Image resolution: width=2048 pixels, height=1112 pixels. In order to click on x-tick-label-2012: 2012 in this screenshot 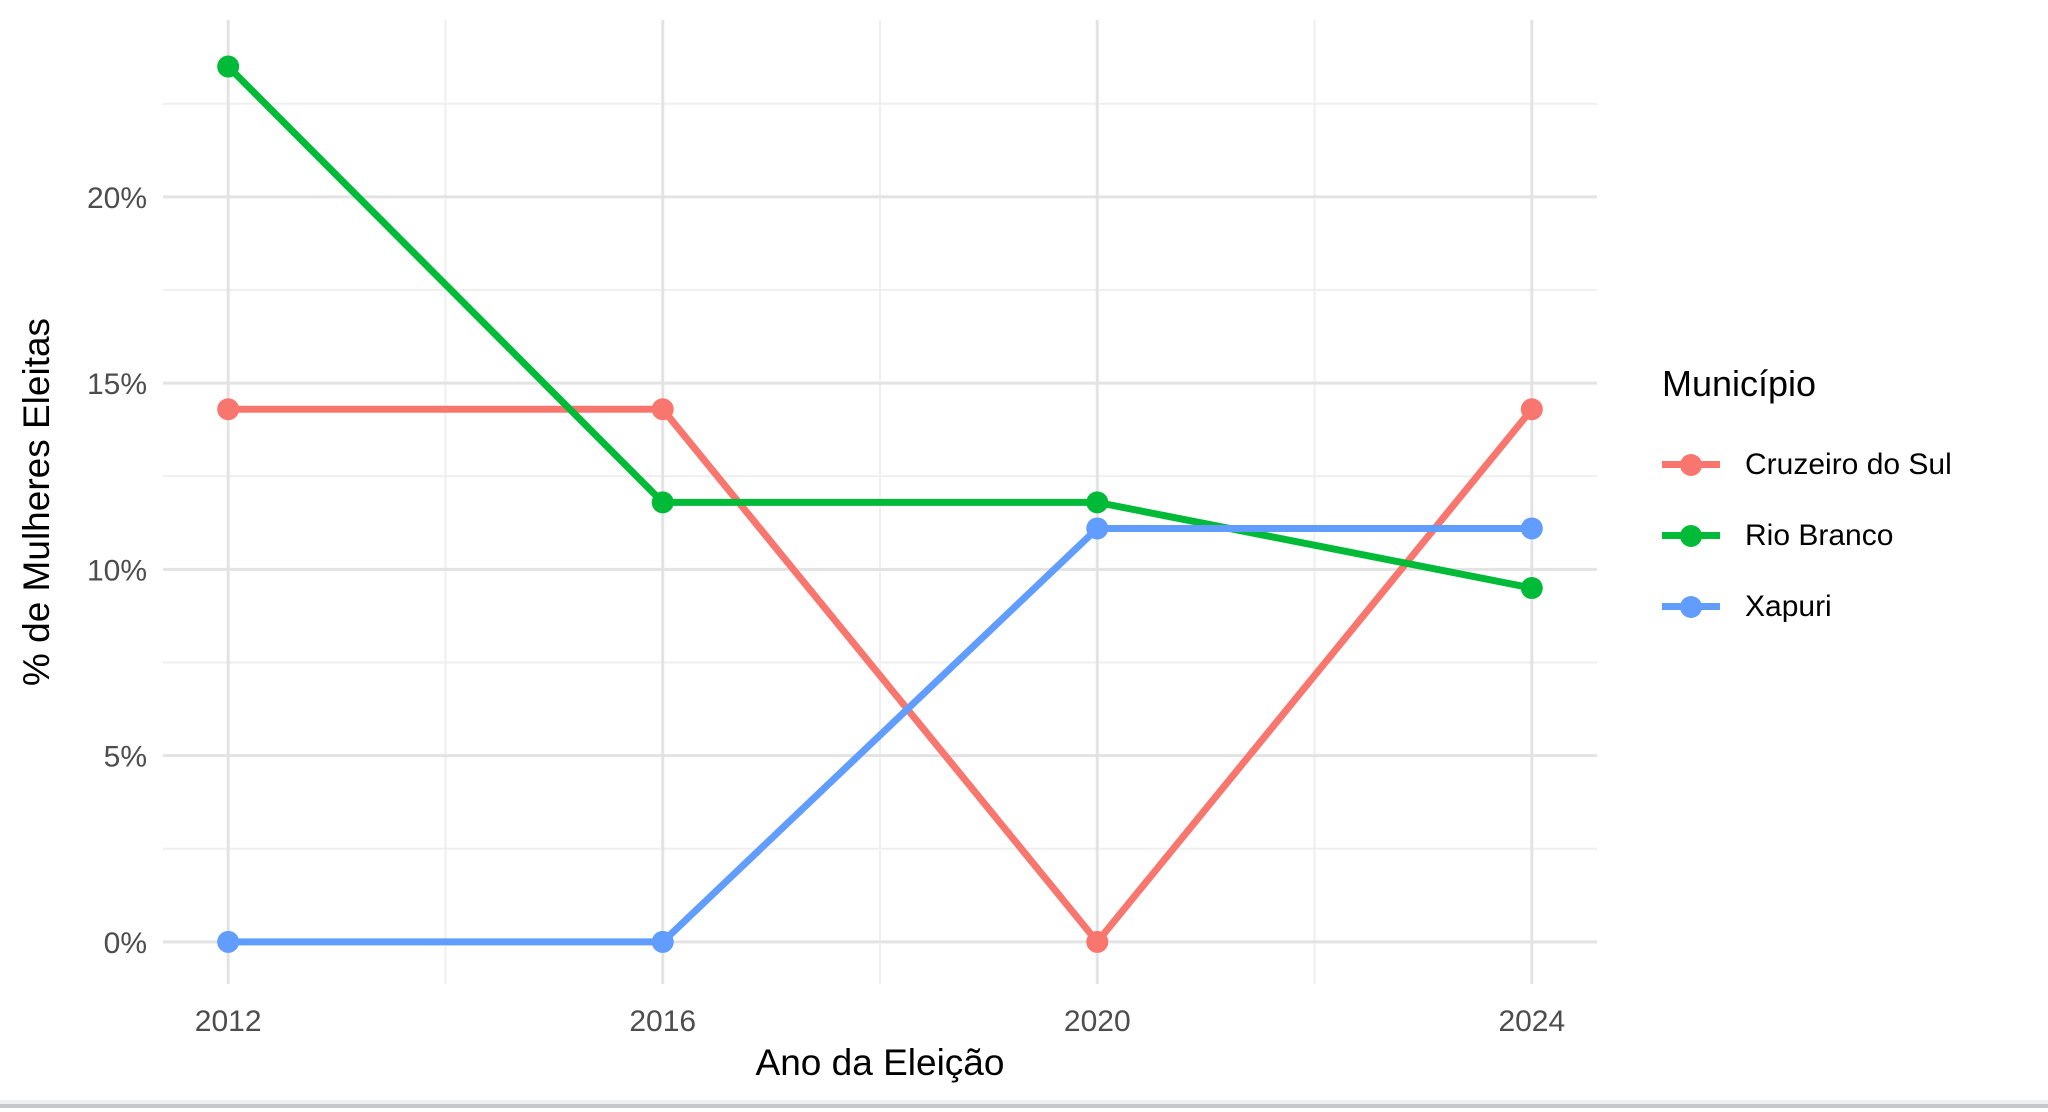, I will do `click(228, 1021)`.